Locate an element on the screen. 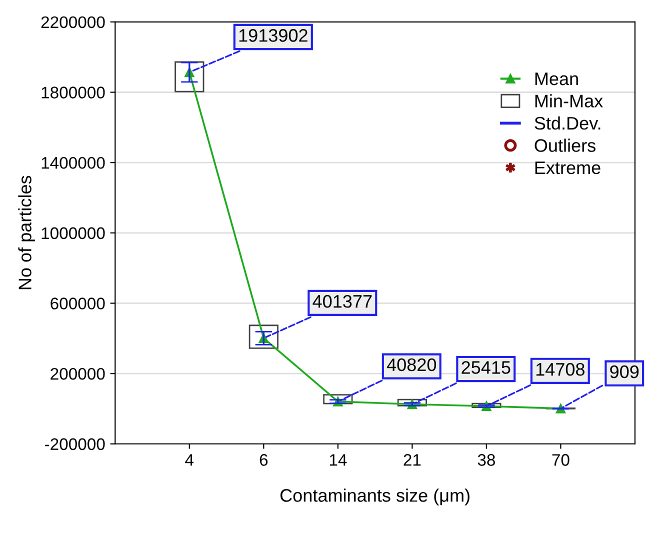 This screenshot has height=548, width=658. x-tick-label: 70 is located at coordinates (561, 460).